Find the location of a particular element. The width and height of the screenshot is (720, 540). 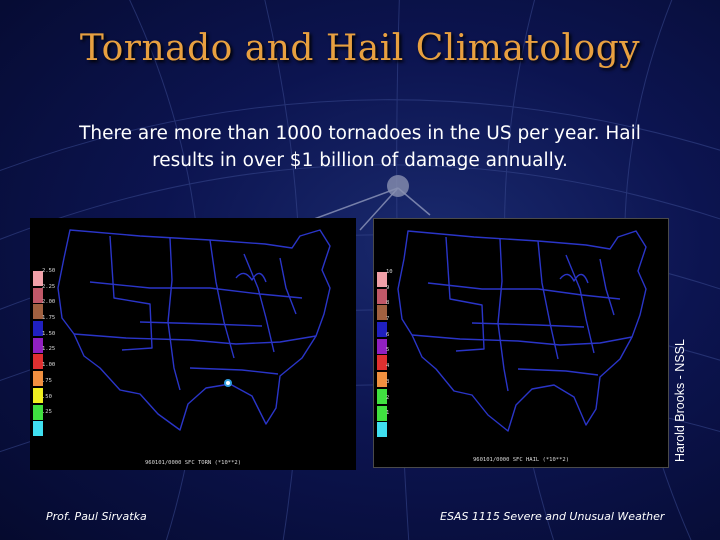

globe-node-icon is located at coordinates (398, 186).